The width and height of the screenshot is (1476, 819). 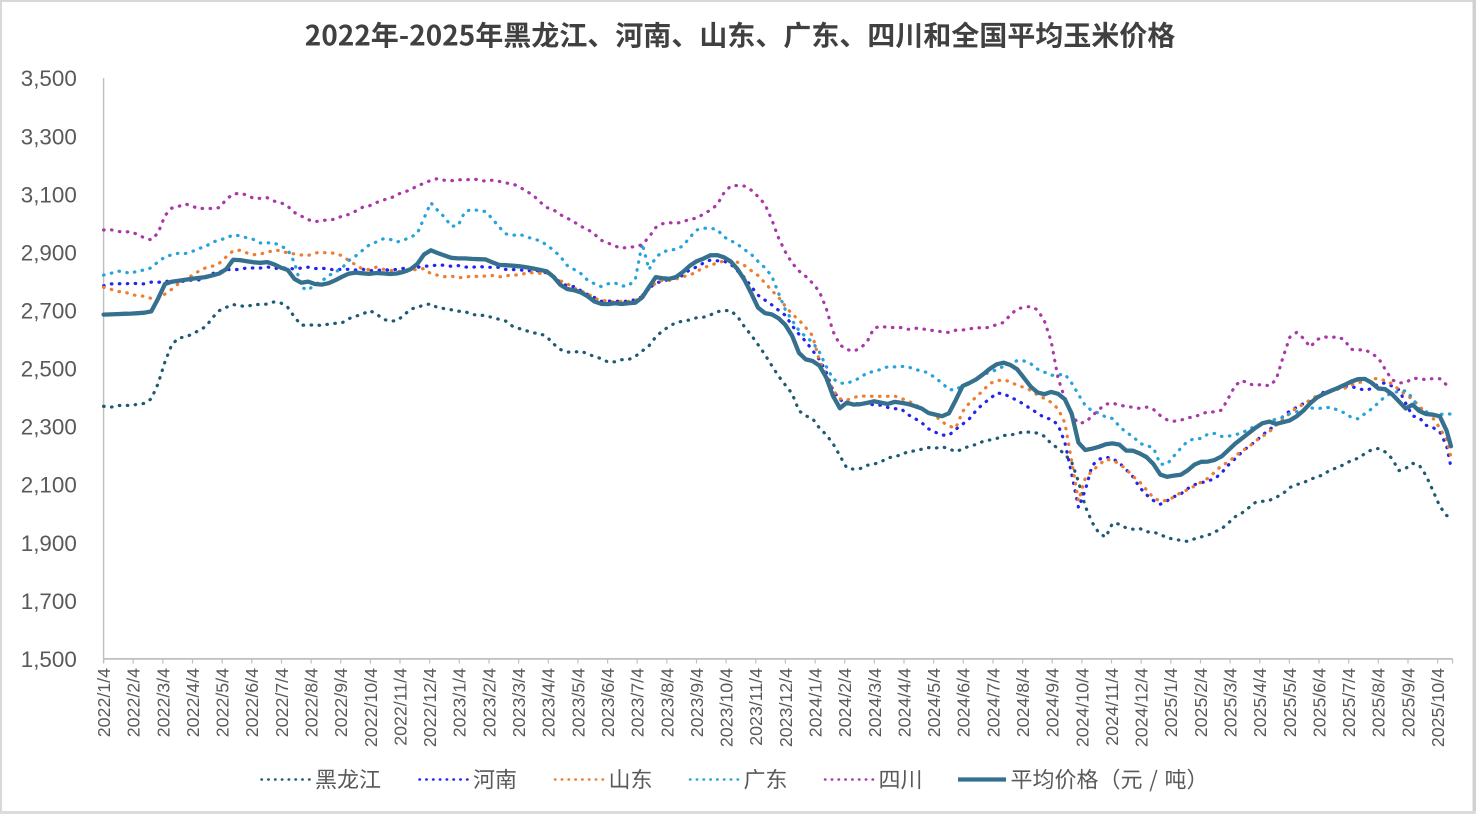 I want to click on svg-text: 2025/9/4, so click(x=1408, y=702).